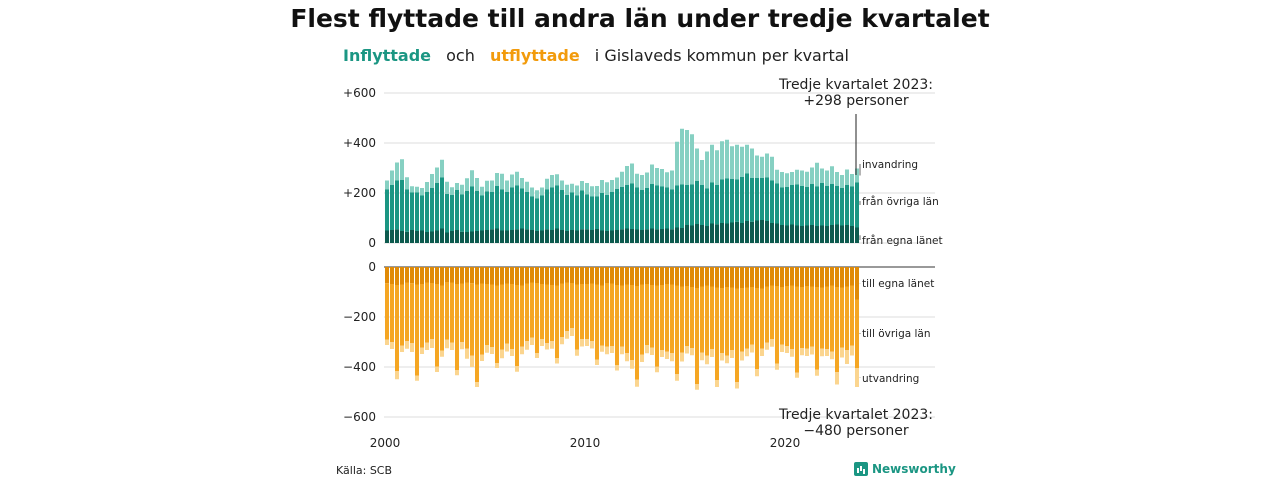 This screenshot has height=480, width=1280. Describe the element at coordinates (861, 469) in the screenshot. I see `newsworthy-icon` at that location.